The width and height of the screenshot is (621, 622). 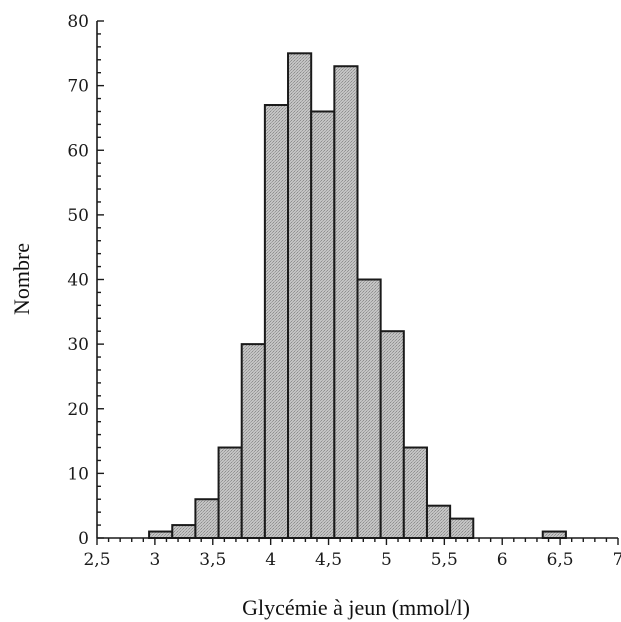 I want to click on y-tick-label: 50, so click(x=78, y=216).